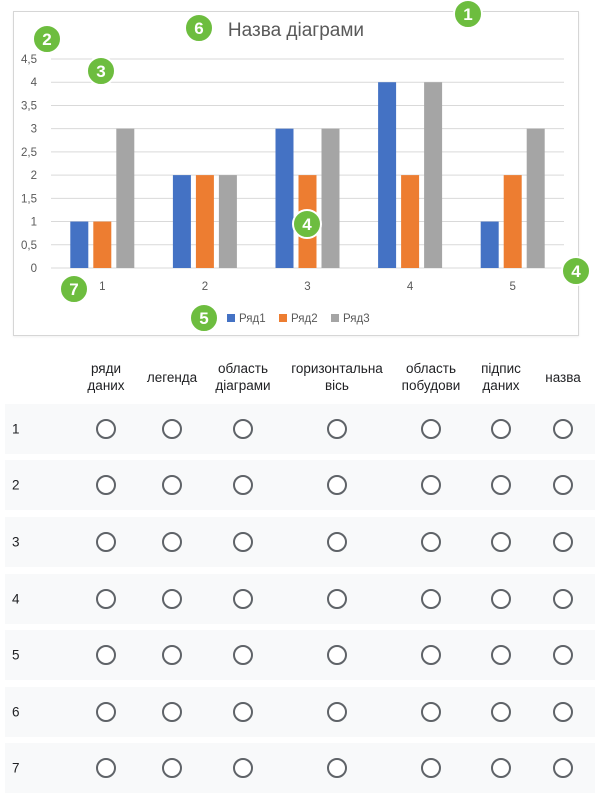 Image resolution: width=604 pixels, height=797 pixels. What do you see at coordinates (512, 221) in the screenshot?
I see `bar-Ряд2-5` at bounding box center [512, 221].